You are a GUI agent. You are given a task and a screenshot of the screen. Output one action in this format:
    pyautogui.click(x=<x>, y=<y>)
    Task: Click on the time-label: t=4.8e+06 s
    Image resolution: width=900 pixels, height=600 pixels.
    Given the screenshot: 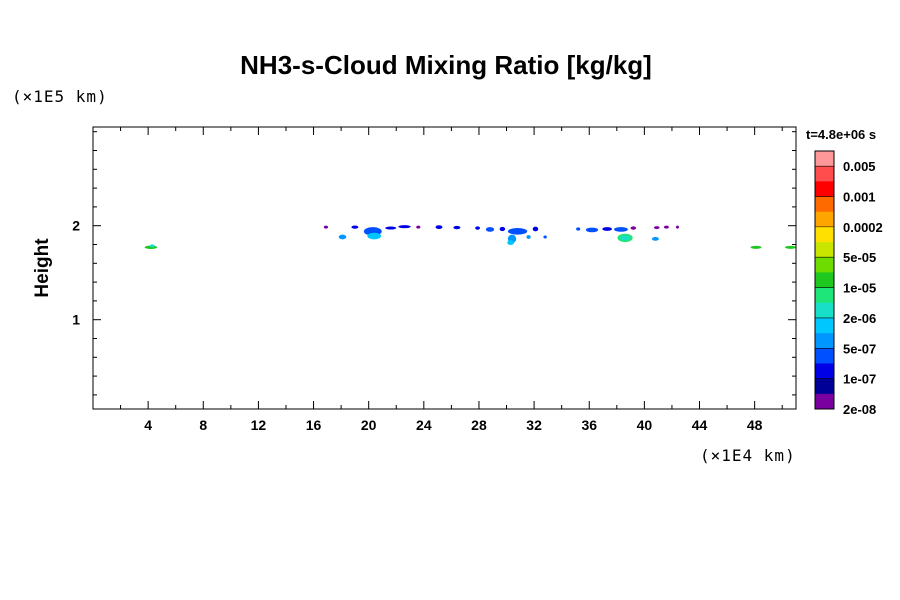 What is the action you would take?
    pyautogui.click(x=841, y=134)
    